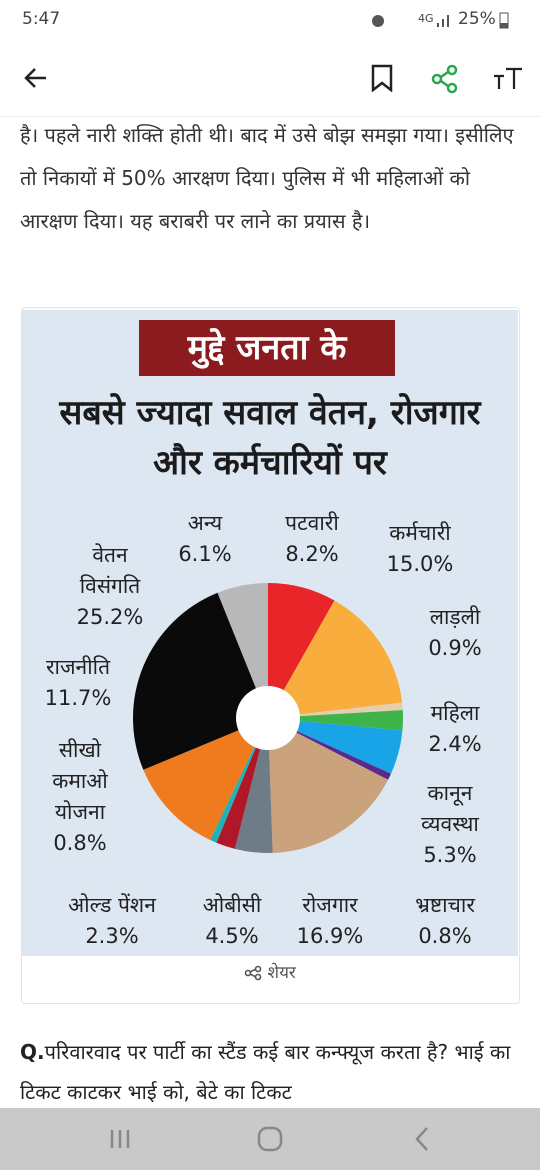  I want to click on slice-name: लाड़ली, so click(455, 617).